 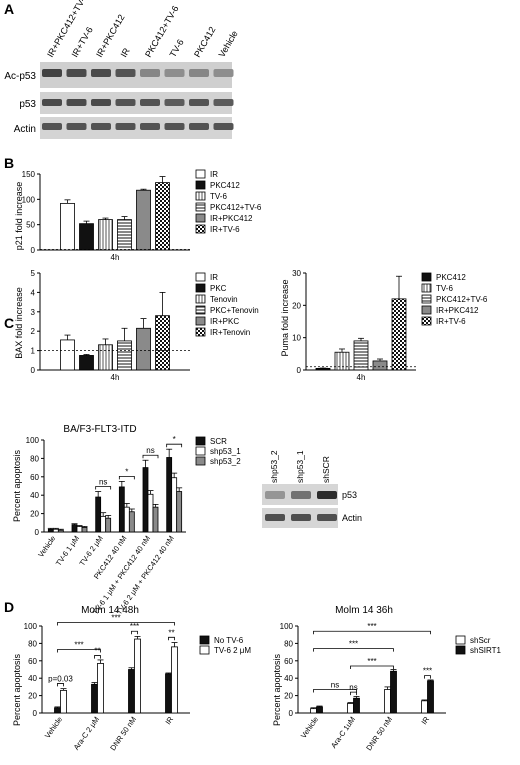 What do you see at coordinates (291, 713) in the screenshot?
I see `chart-d-right-y-tick-label: 0` at bounding box center [291, 713].